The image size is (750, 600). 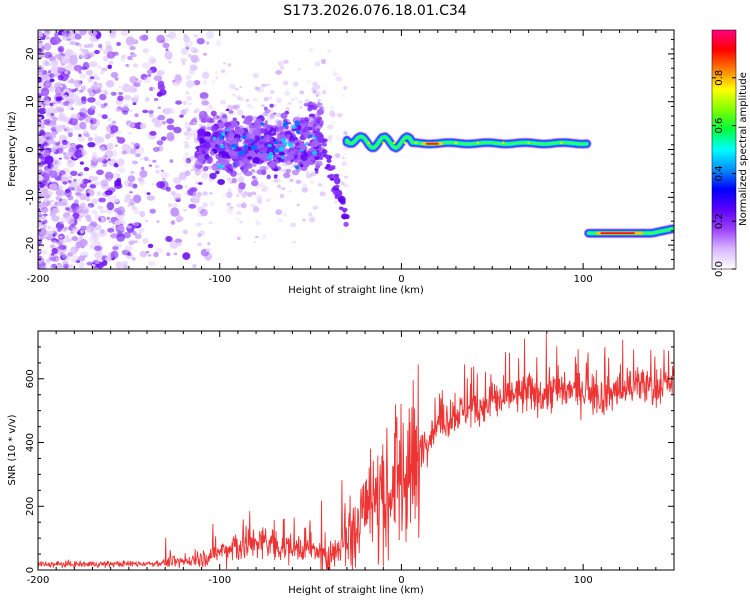 I want to click on colorbar-gradient, so click(x=724, y=149).